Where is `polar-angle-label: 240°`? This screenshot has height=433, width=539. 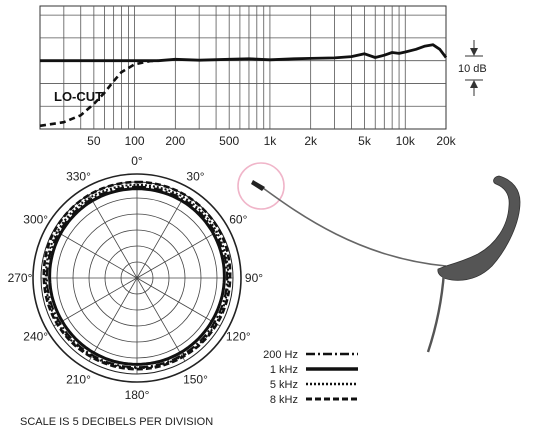
polar-angle-label: 240° is located at coordinates (35, 337).